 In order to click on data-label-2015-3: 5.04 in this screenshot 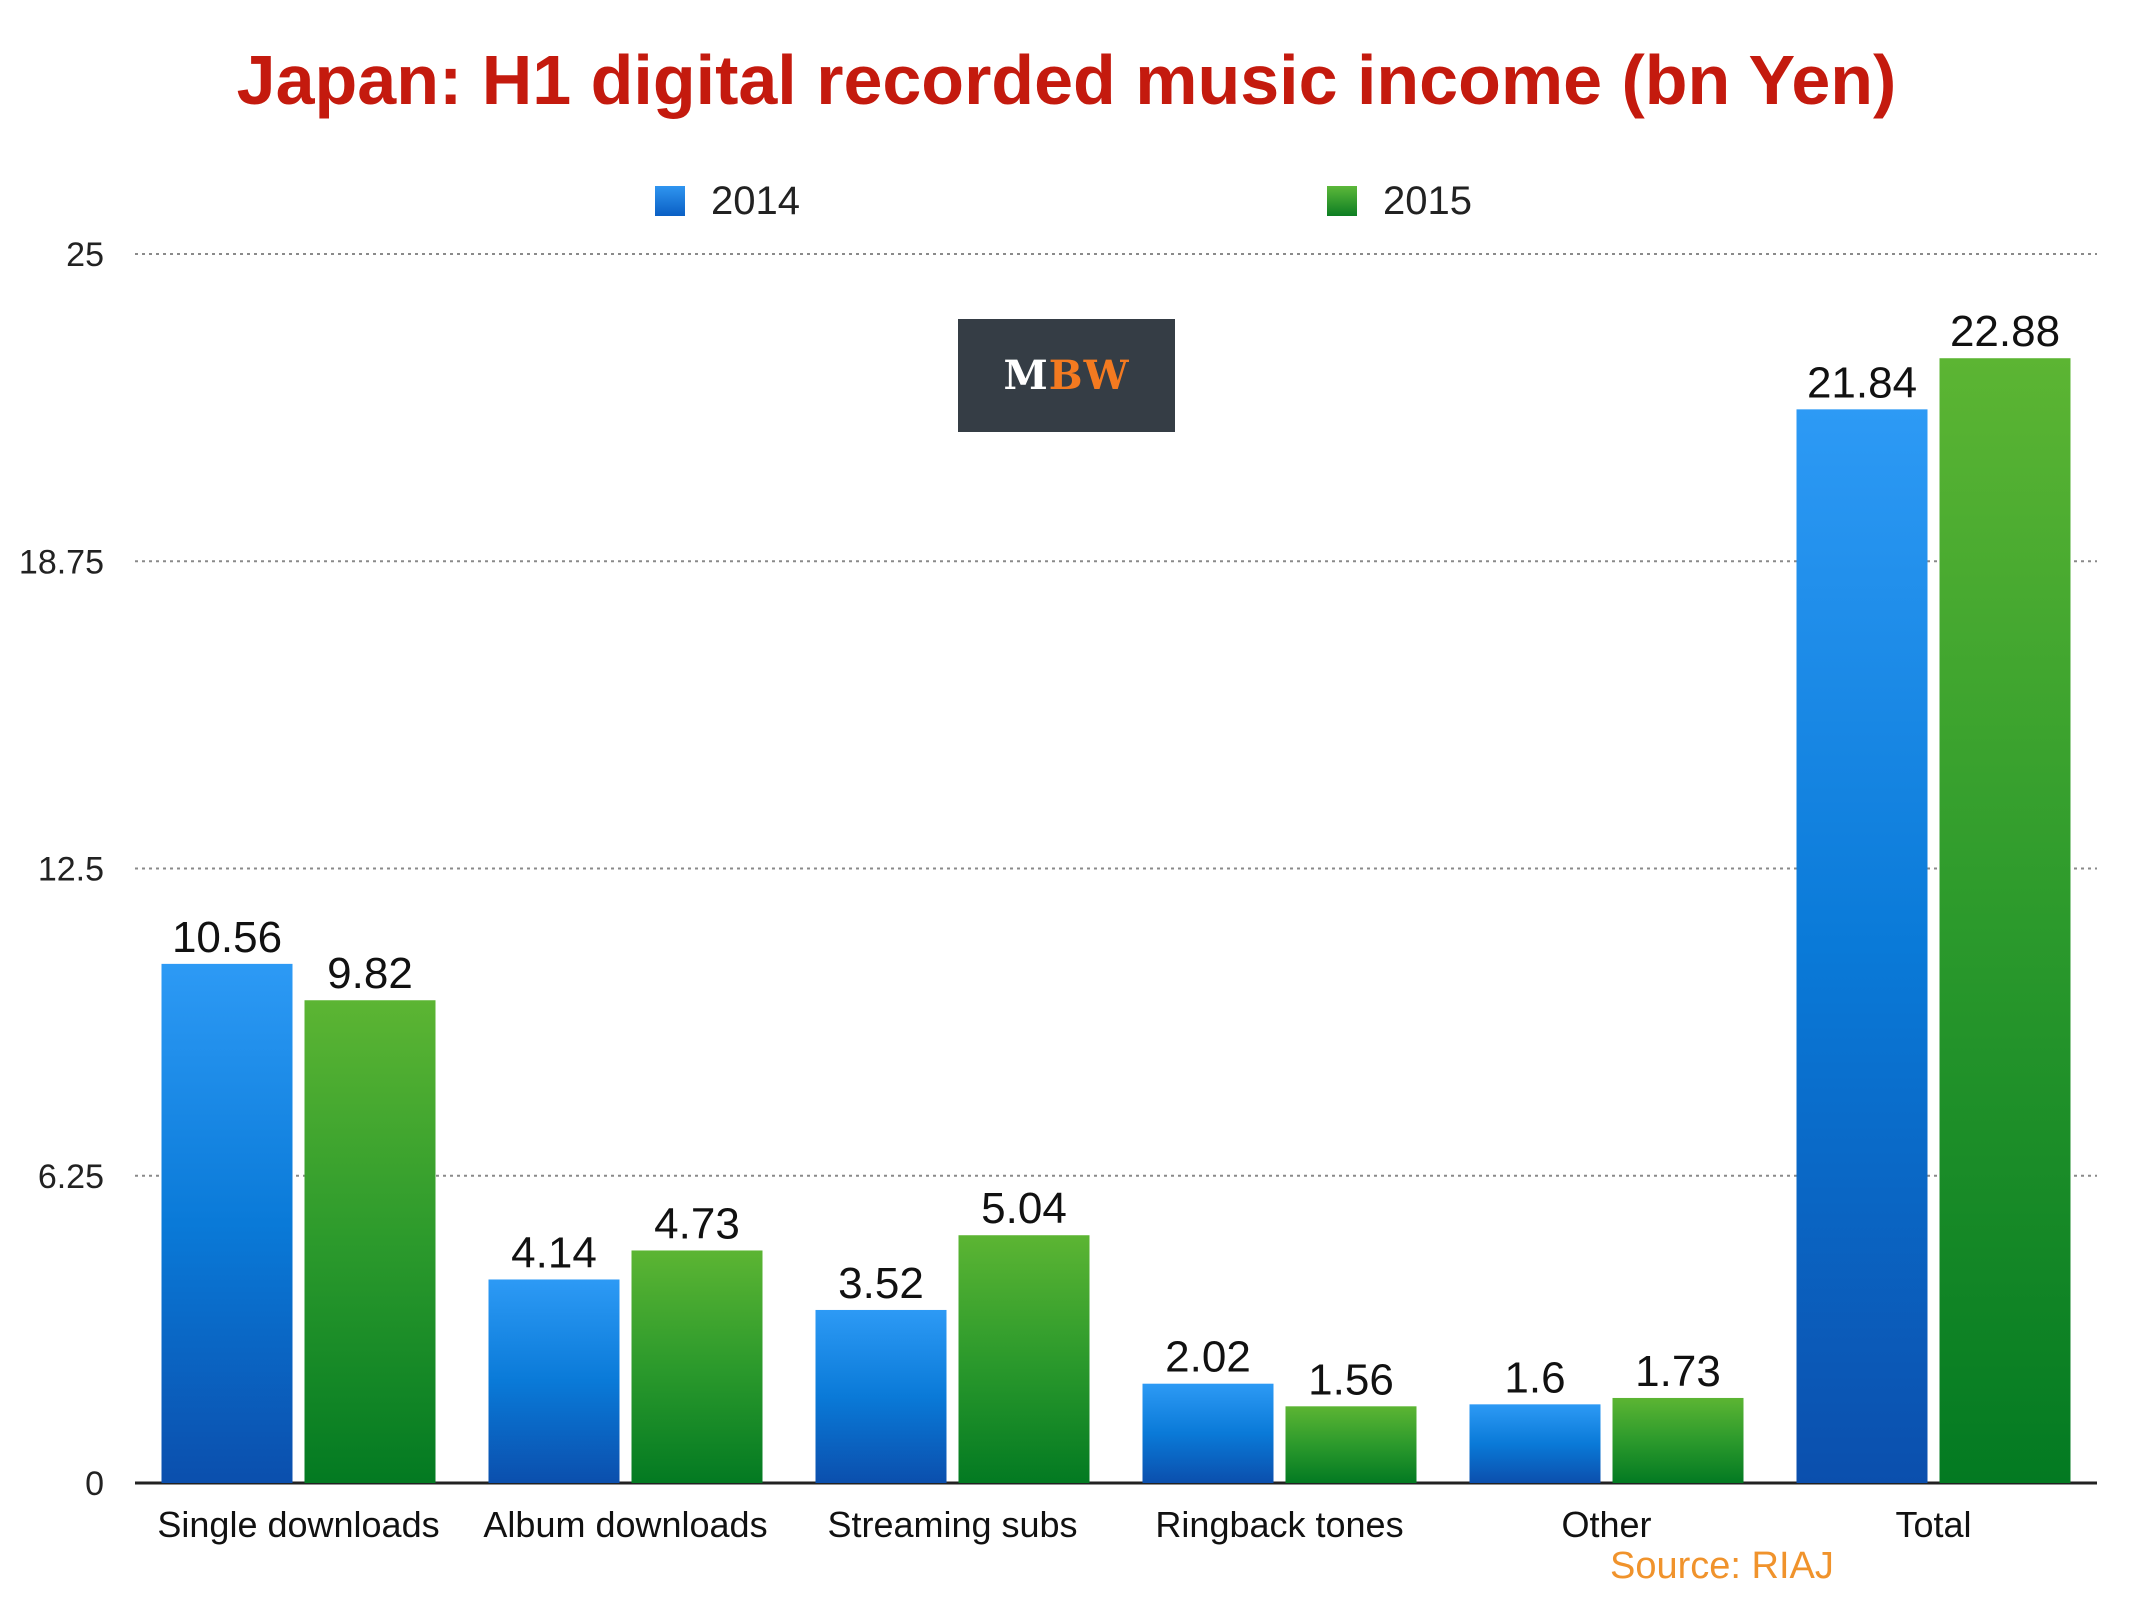, I will do `click(1024, 1208)`.